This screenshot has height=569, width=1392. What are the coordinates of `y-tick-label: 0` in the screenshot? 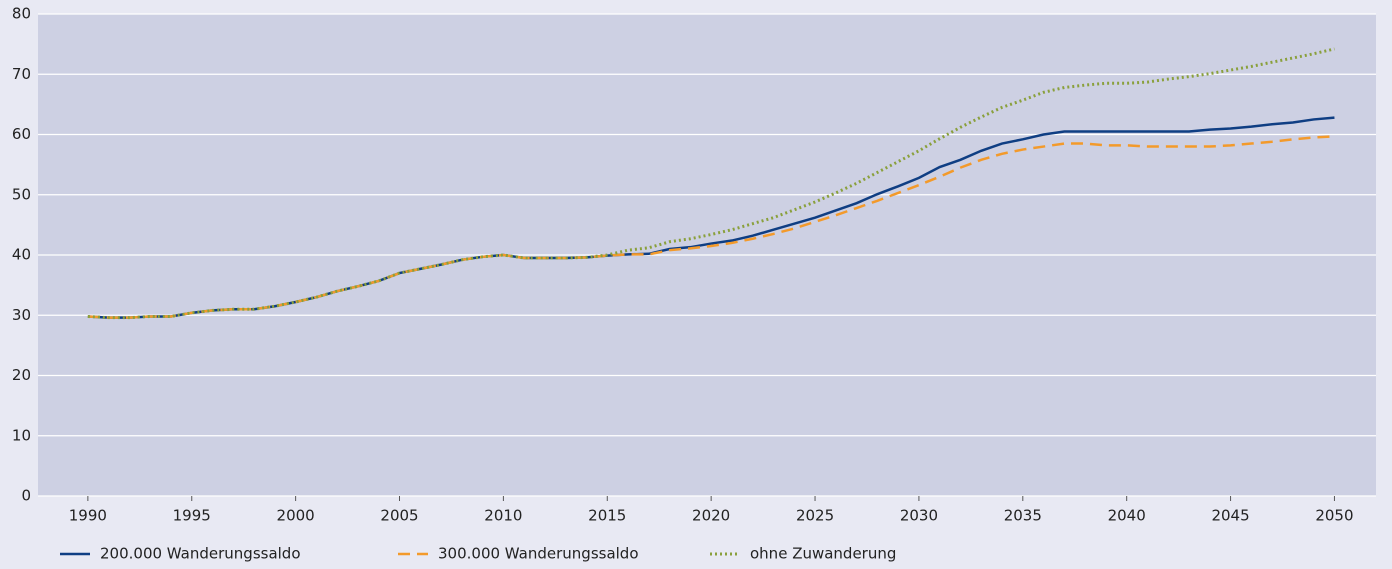 It's located at (26, 496).